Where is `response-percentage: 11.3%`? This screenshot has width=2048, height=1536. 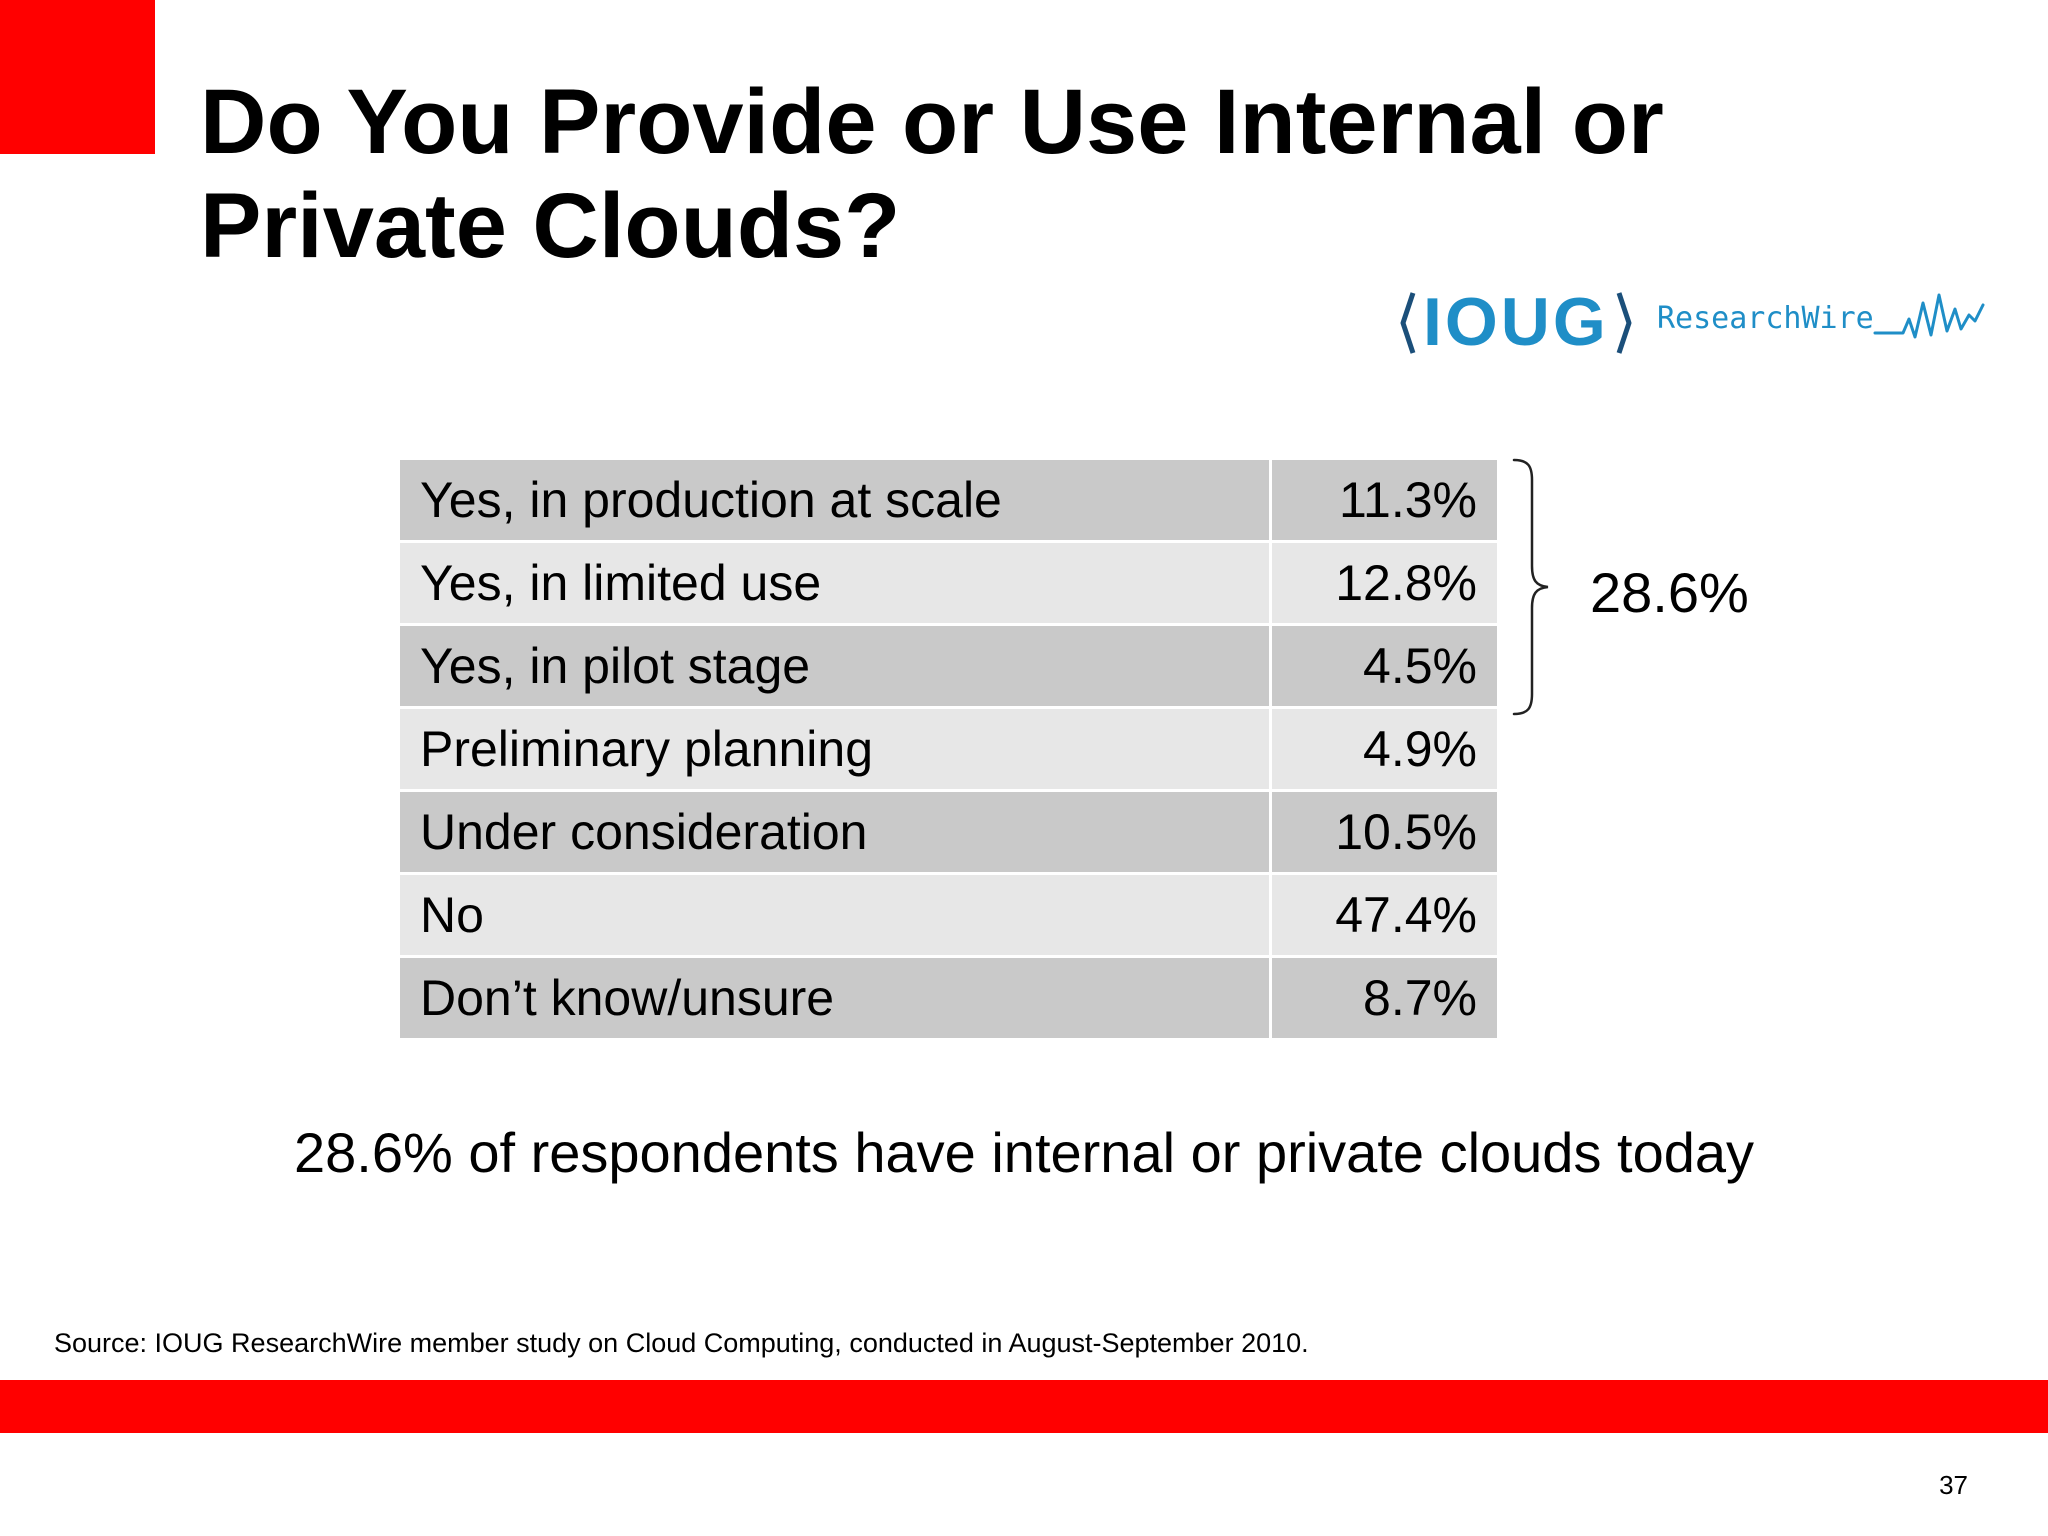 response-percentage: 11.3% is located at coordinates (1384, 500).